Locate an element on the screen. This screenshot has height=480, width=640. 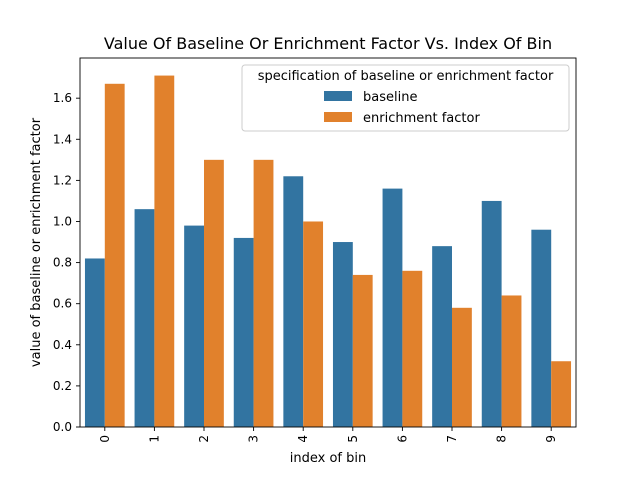
y-tick-label: 1.0 is located at coordinates (62, 221).